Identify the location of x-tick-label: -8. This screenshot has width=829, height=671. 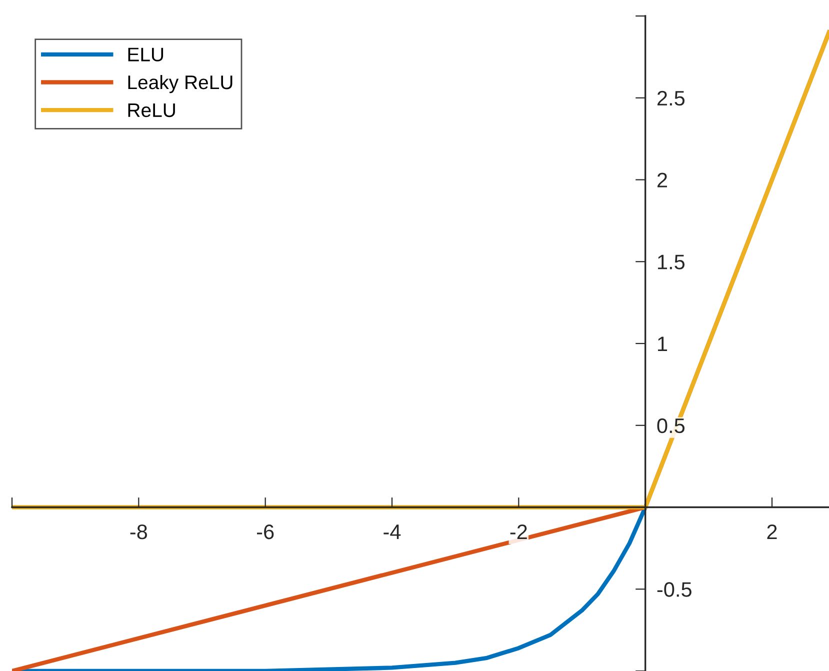
(139, 532).